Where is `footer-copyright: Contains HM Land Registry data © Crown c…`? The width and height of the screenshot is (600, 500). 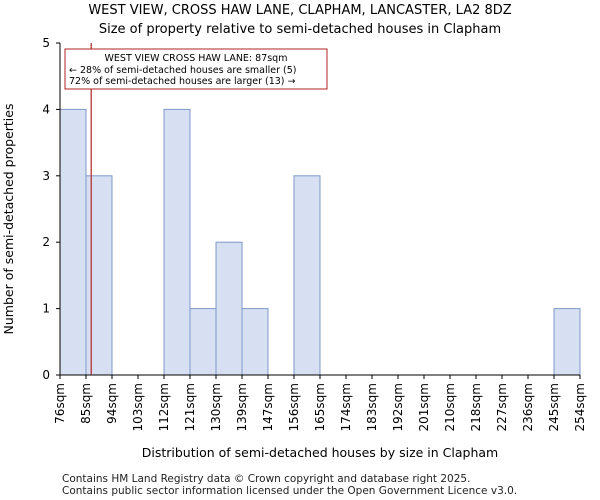 footer-copyright: Contains HM Land Registry data © Crown c… is located at coordinates (266, 479).